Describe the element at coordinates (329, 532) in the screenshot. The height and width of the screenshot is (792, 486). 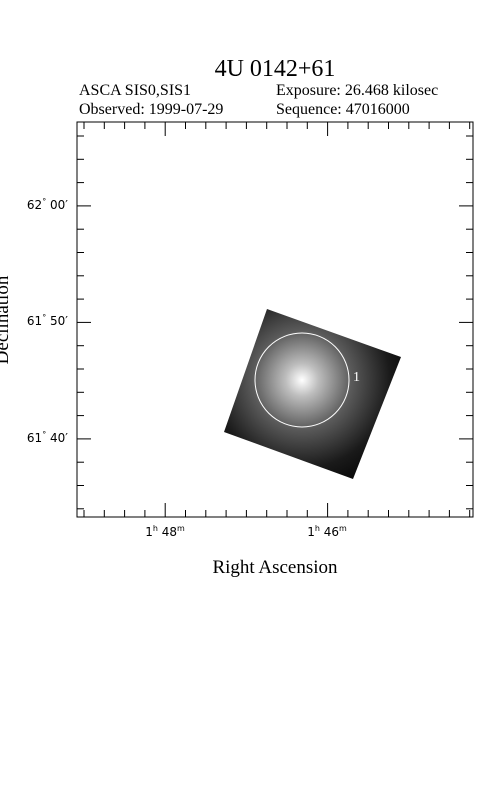
I see `label-part: 46` at that location.